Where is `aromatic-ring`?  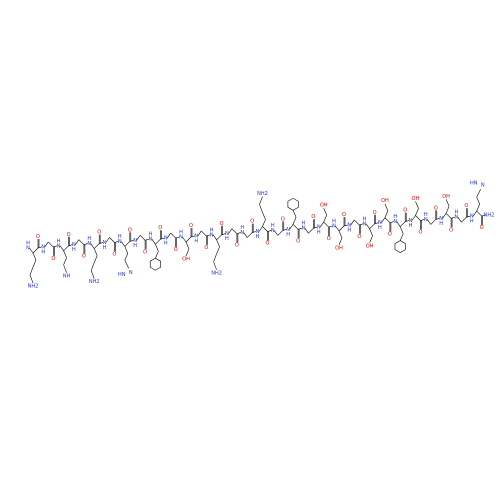 aromatic-ring is located at coordinates (155, 264).